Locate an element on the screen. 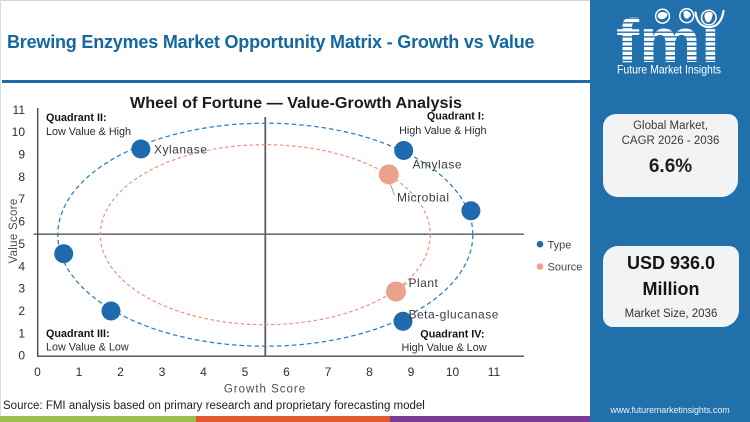 Image resolution: width=750 pixels, height=422 pixels. svg-text: Amylase is located at coordinates (438, 165).